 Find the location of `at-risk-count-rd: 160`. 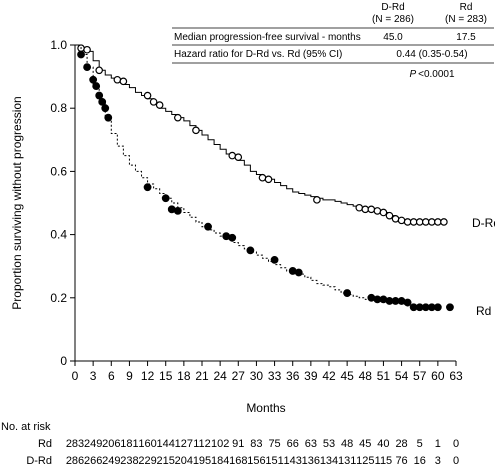

at-risk-count-rd: 160 is located at coordinates (147, 444).